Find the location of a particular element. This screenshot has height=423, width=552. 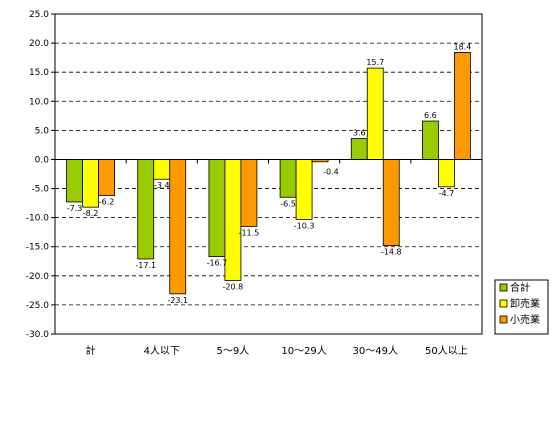

category-label: 50人以上 is located at coordinates (446, 351).